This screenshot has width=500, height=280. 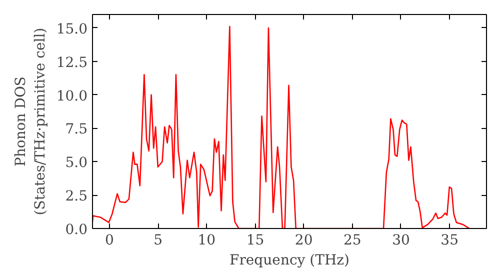 What do you see at coordinates (353, 240) in the screenshot?
I see `x-tick-label: 25` at bounding box center [353, 240].